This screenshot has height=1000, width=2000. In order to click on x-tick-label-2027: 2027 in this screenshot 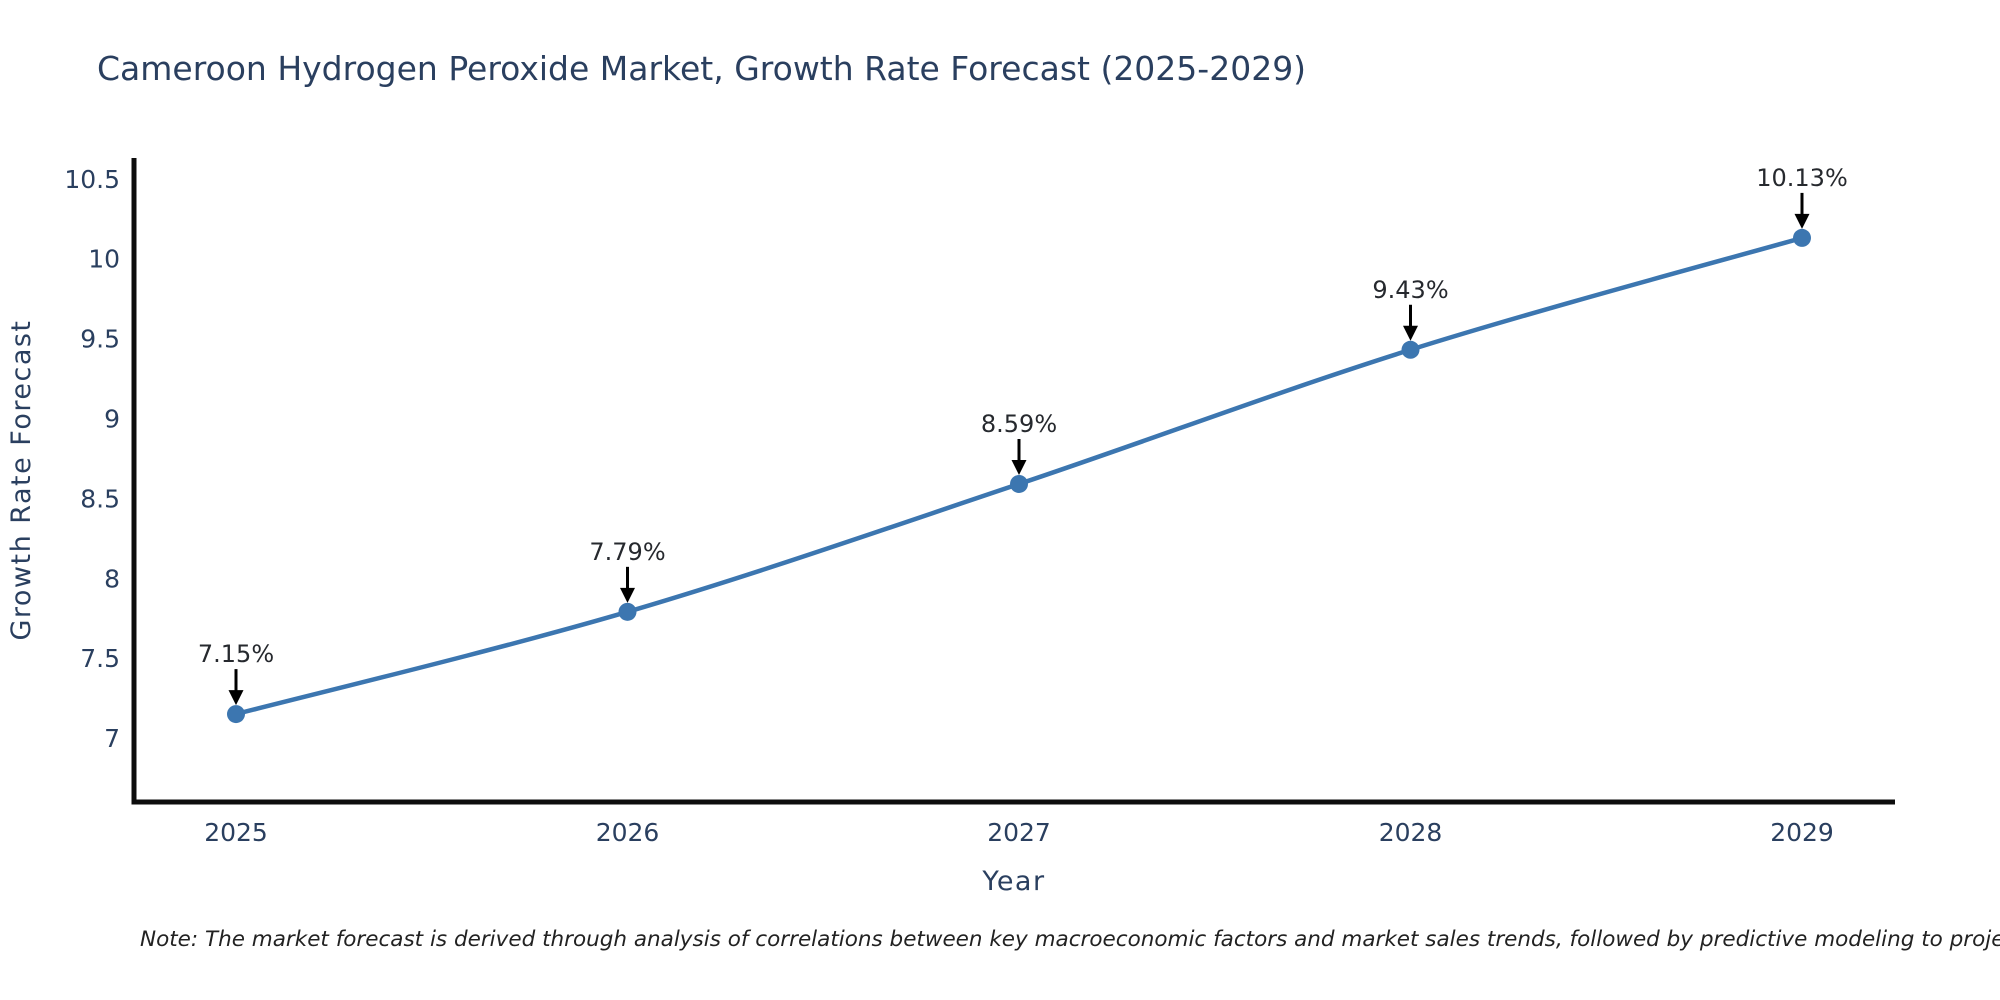, I will do `click(1019, 832)`.